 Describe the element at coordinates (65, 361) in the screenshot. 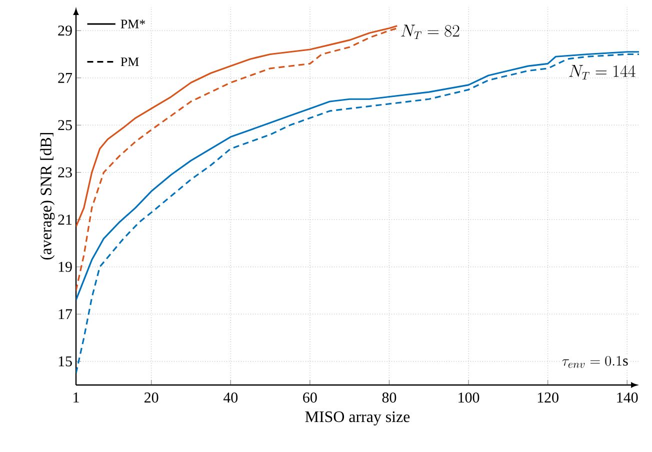

I see `y-tick-label: 15` at that location.